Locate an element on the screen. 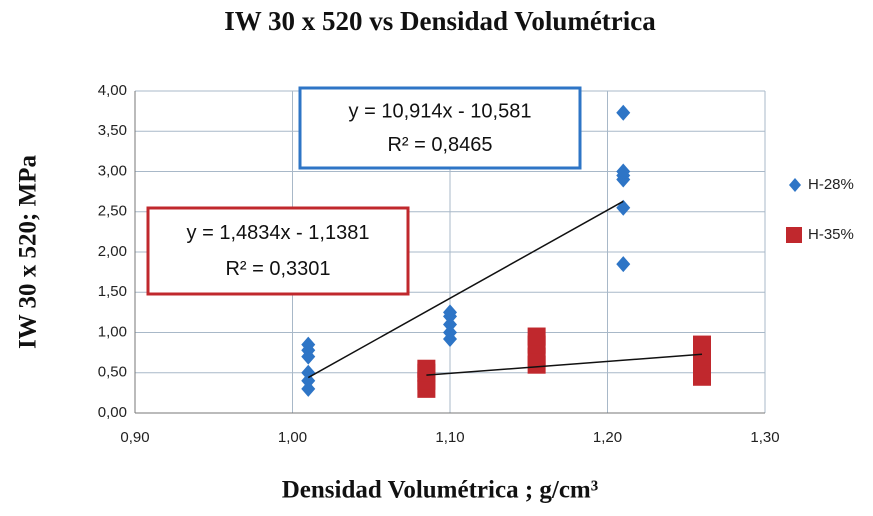 The width and height of the screenshot is (873, 516). y-tick-label: 4,00 is located at coordinates (112, 90).